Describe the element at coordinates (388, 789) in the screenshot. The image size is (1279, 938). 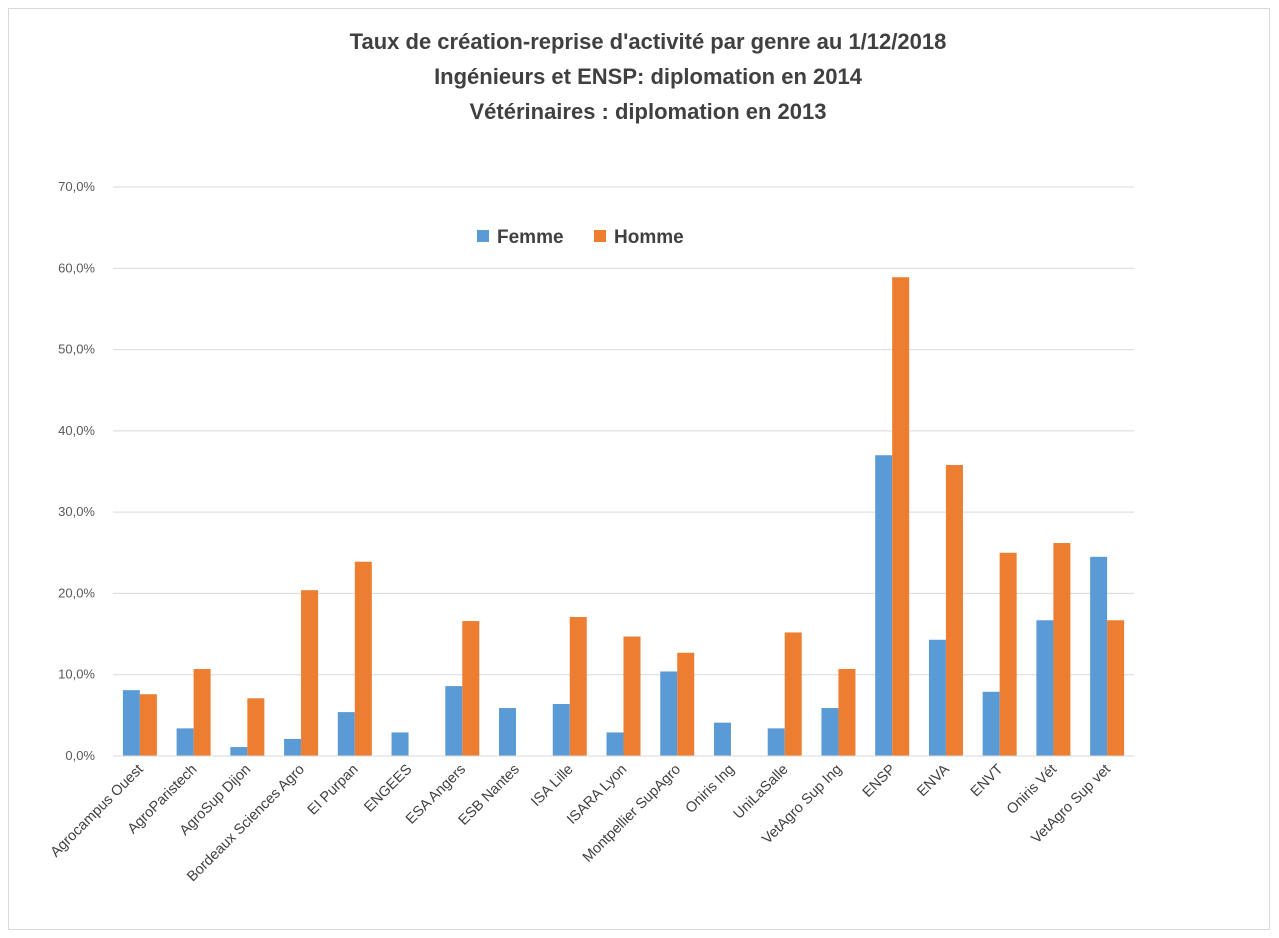
I see `x-category-label: ENGEES` at that location.